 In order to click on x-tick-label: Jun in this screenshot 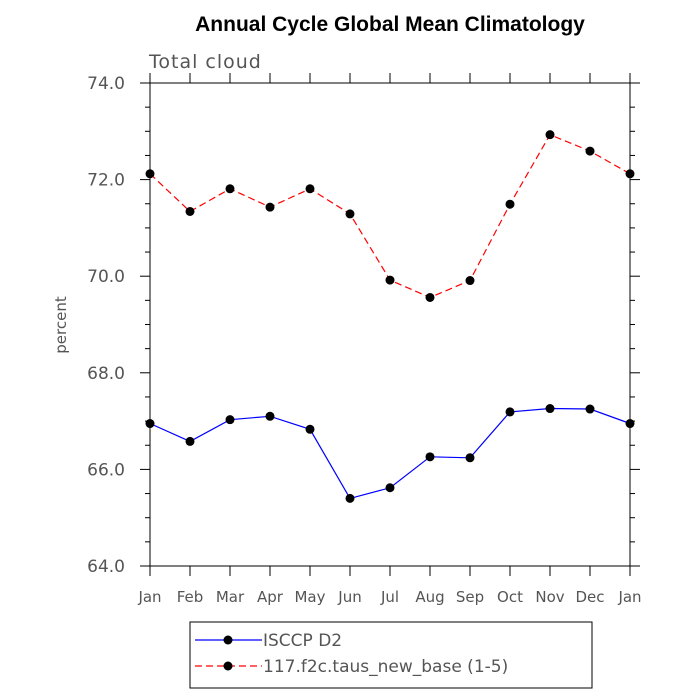, I will do `click(349, 597)`.